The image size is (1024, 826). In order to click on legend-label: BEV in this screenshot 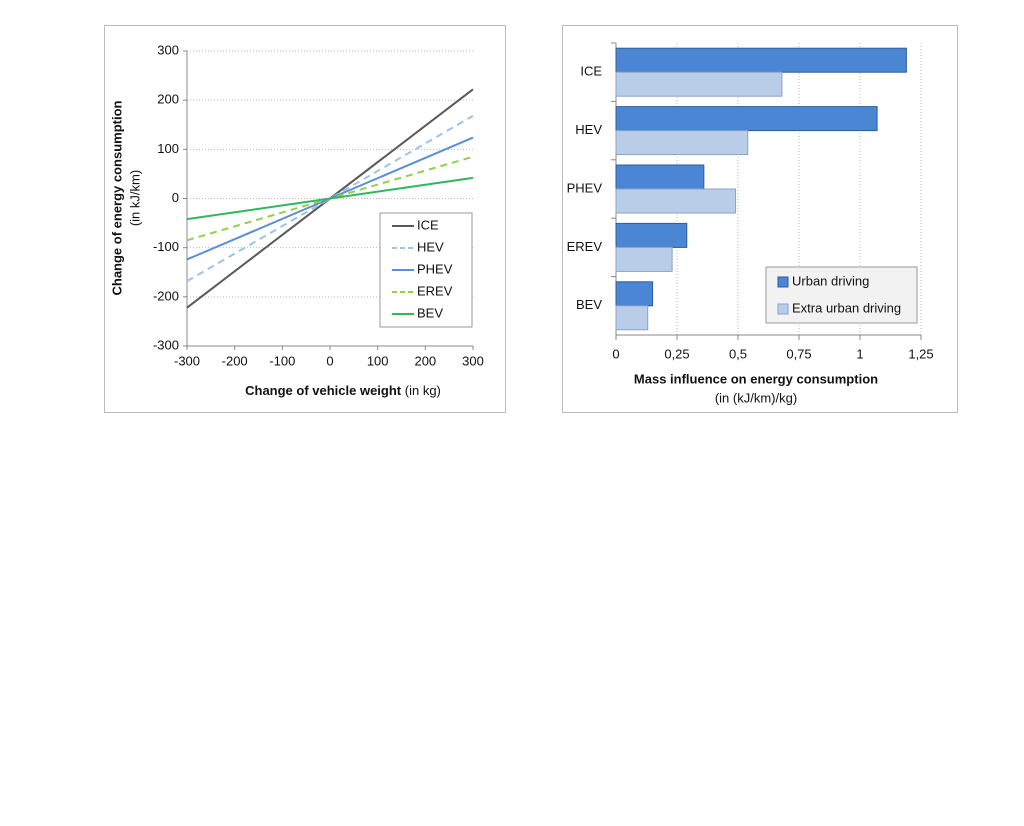, I will do `click(430, 312)`.